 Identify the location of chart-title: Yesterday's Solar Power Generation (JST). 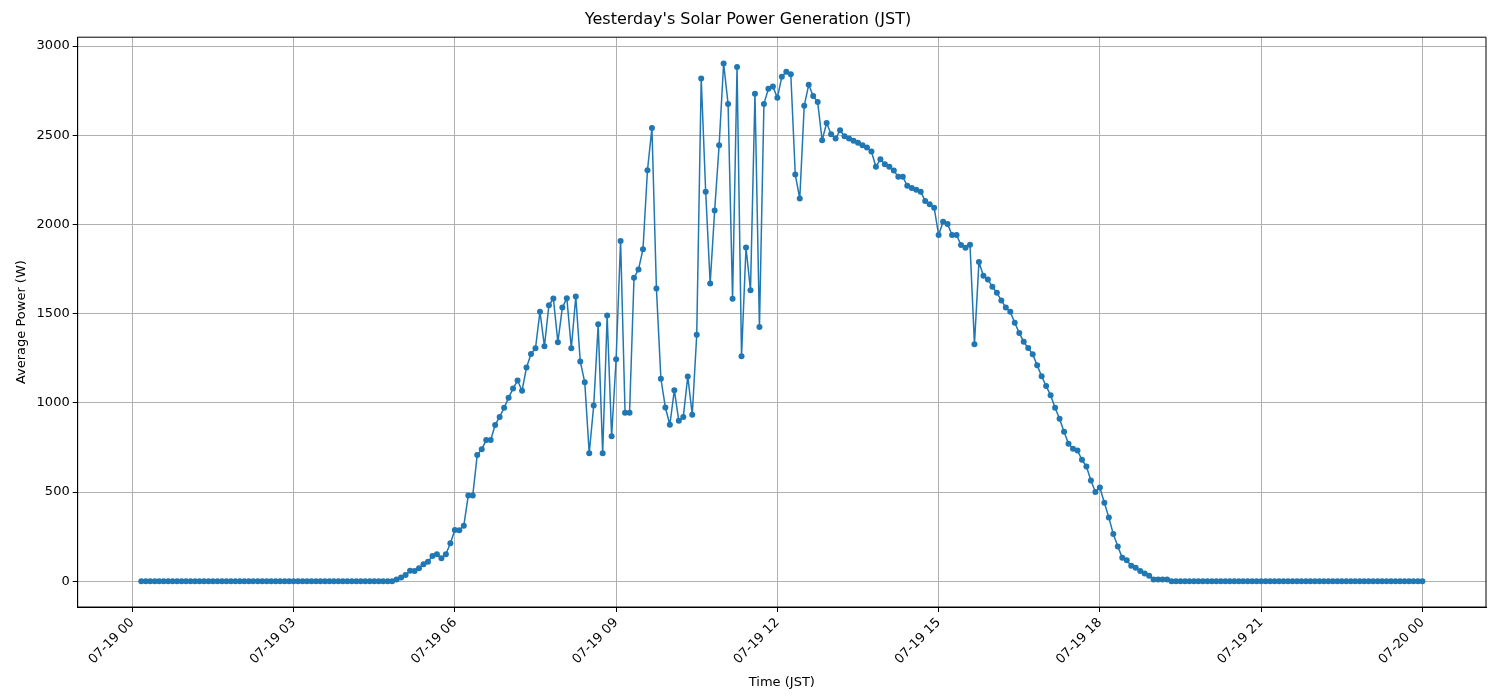
(747, 18).